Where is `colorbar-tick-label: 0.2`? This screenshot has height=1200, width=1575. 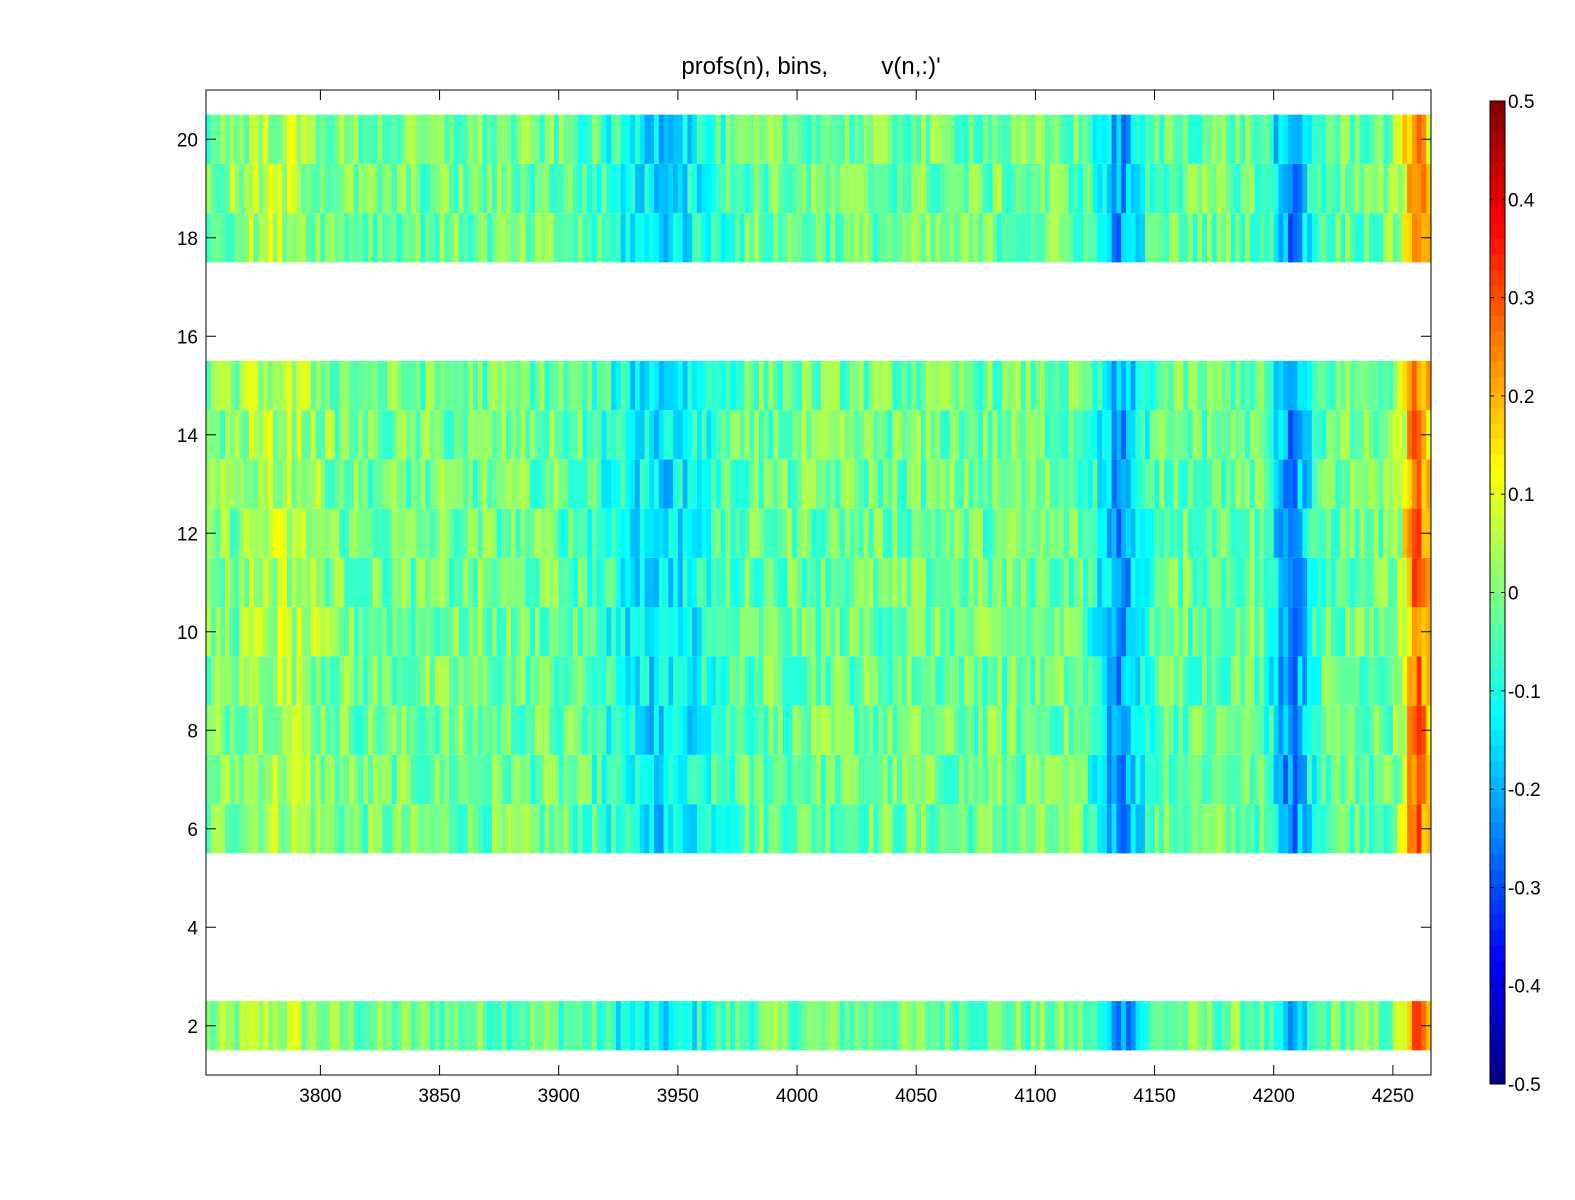
colorbar-tick-label: 0.2 is located at coordinates (1521, 397).